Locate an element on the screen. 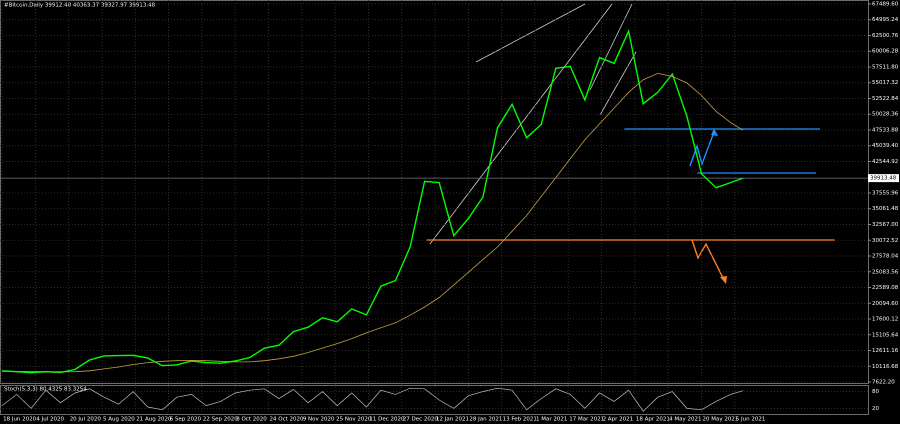 The height and width of the screenshot is (424, 900). x-tick-label: 9 Nov 2020 is located at coordinates (319, 420).